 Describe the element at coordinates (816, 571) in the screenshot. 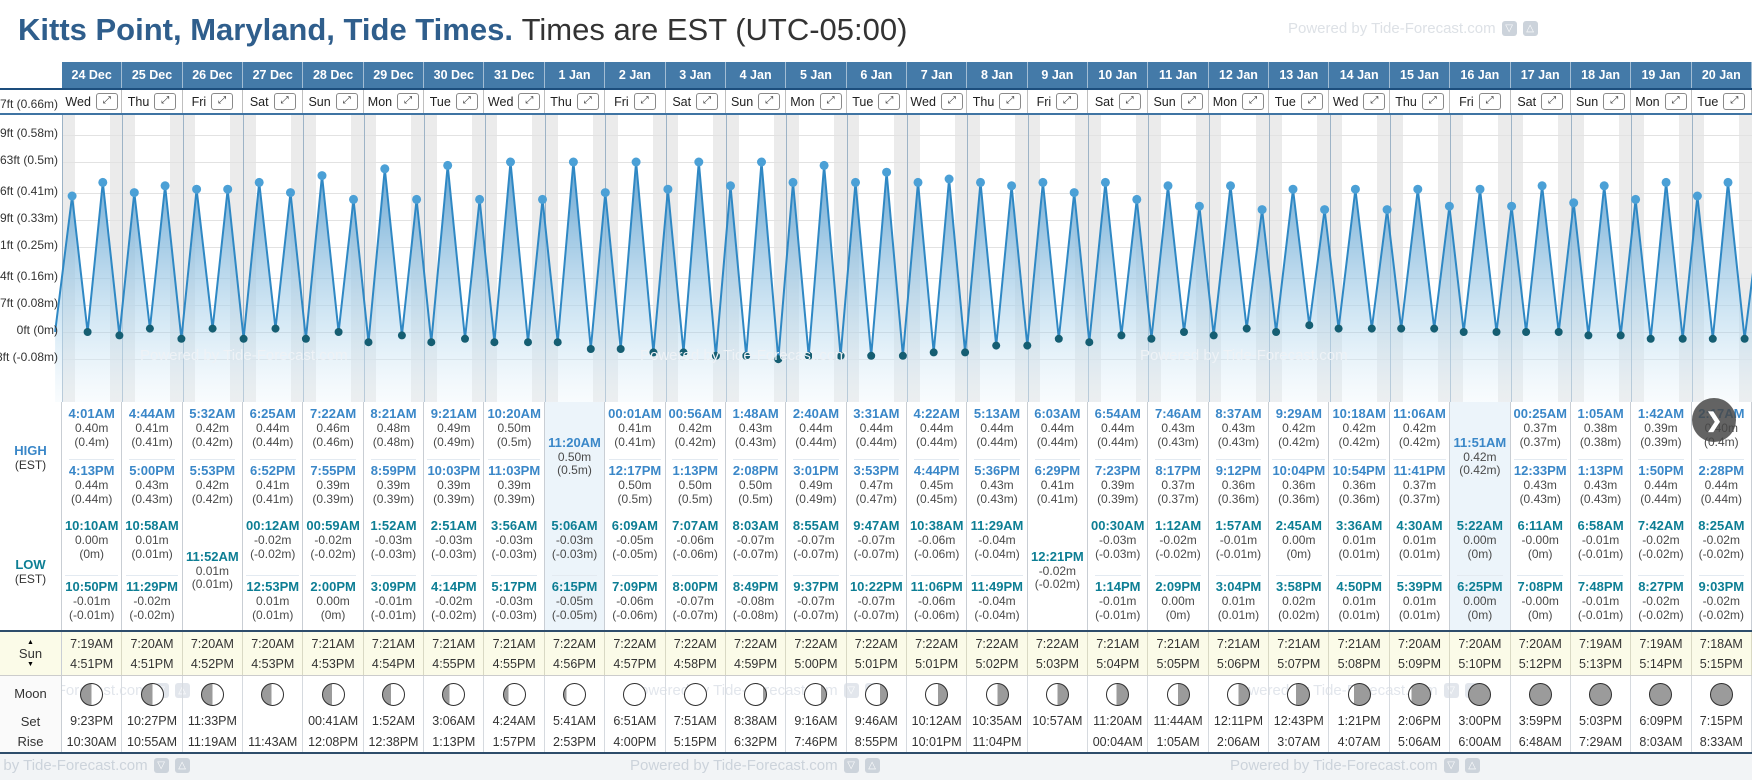

I see `low-cell: 8:55AM -0.07m (-0.07m) 9:37PM -0.07m (-0.07m)` at that location.